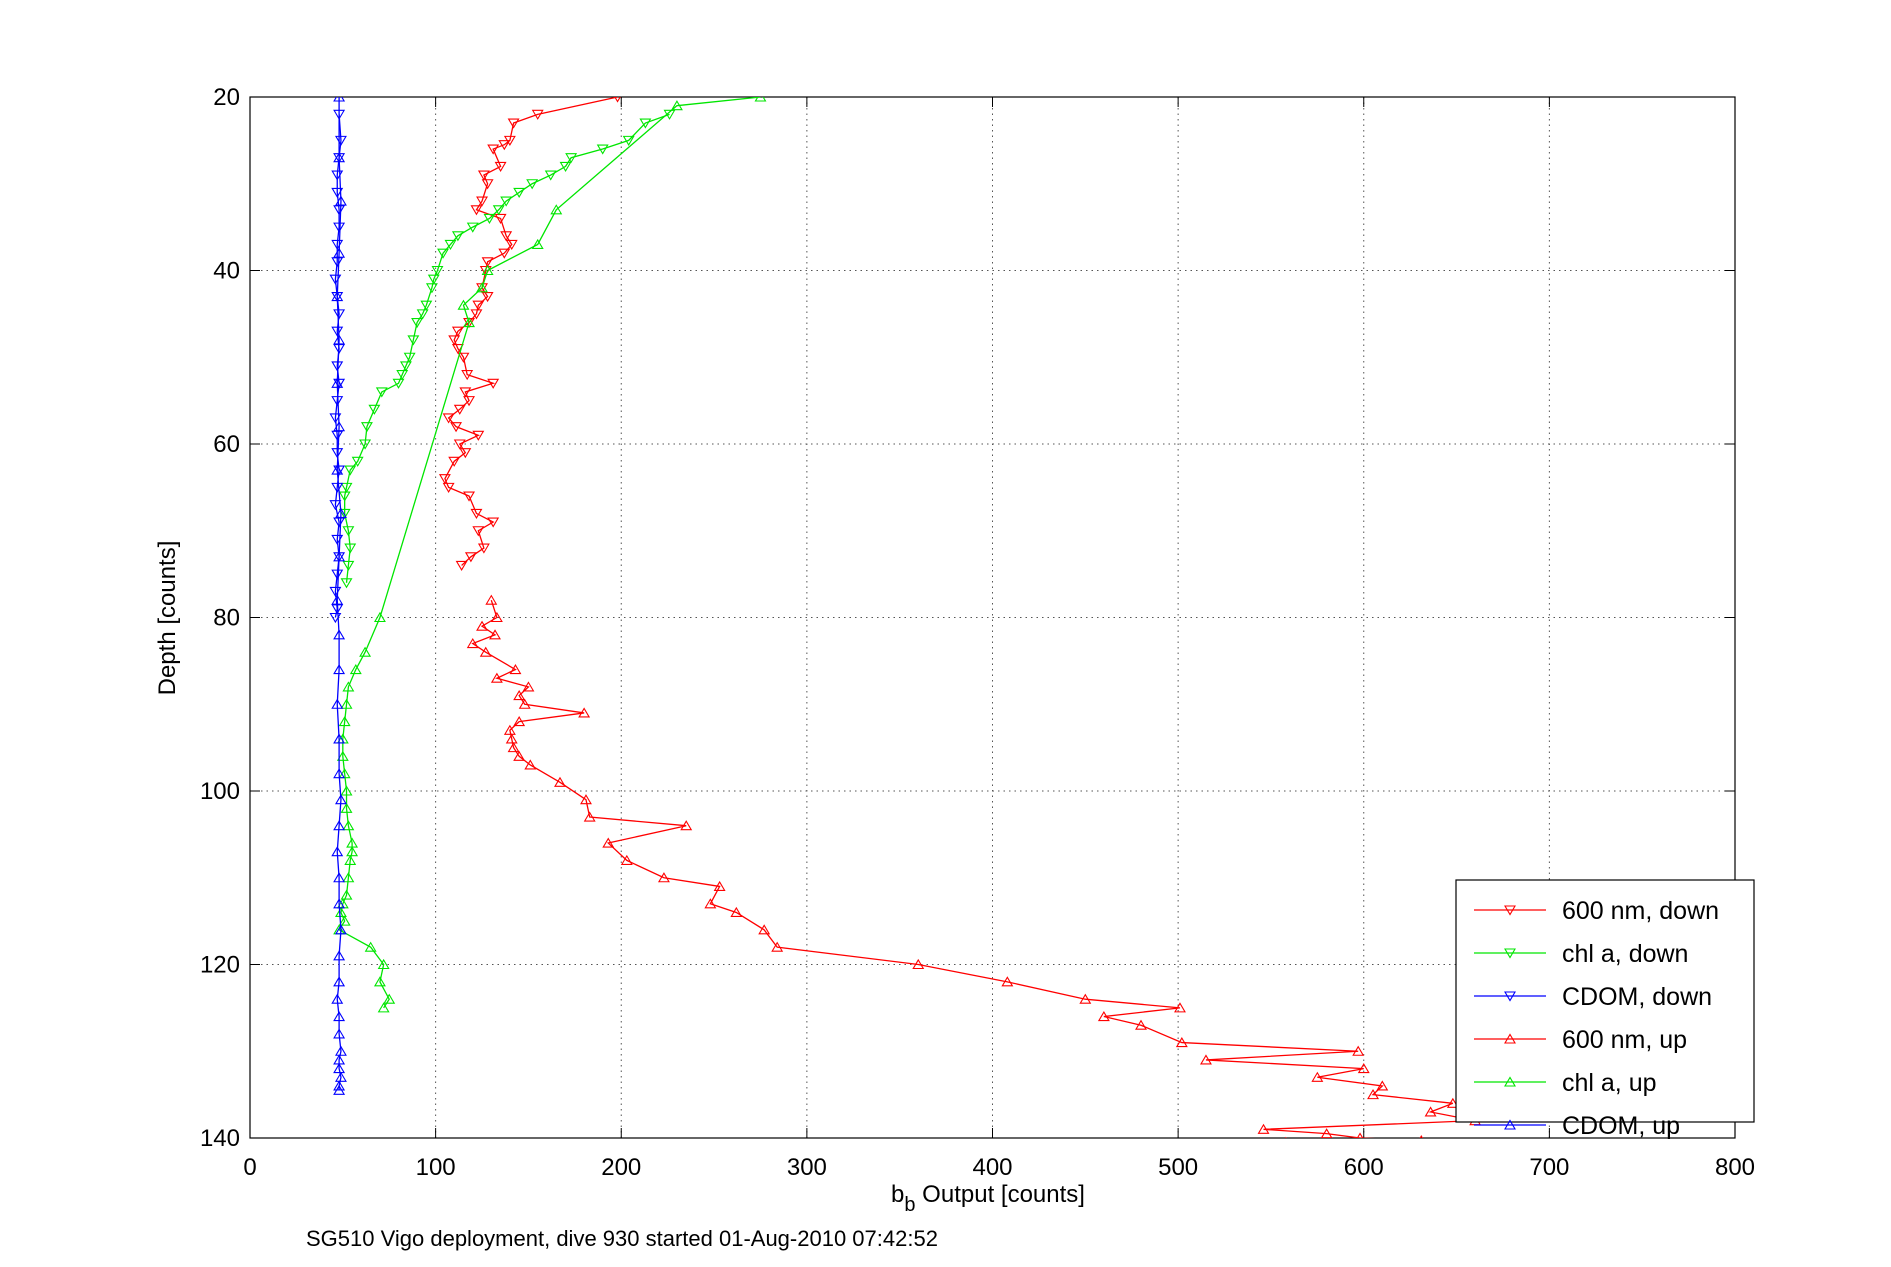 The height and width of the screenshot is (1267, 1891). I want to click on x-tick-label: 600, so click(1364, 1167).